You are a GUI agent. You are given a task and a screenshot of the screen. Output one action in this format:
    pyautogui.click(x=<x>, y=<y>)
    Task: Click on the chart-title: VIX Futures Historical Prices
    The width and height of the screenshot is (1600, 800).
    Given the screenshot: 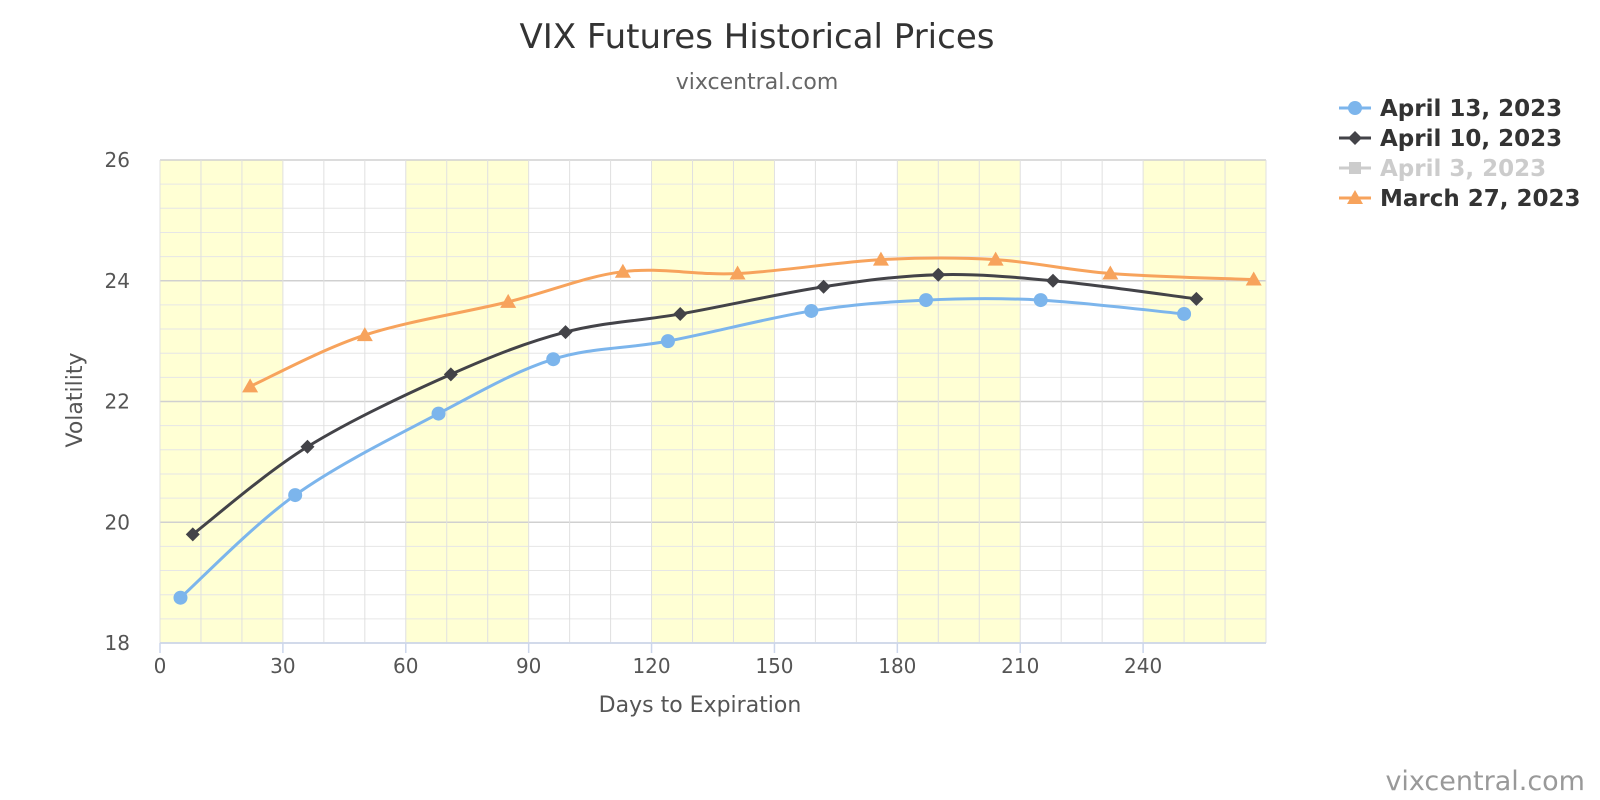 What is the action you would take?
    pyautogui.click(x=757, y=37)
    